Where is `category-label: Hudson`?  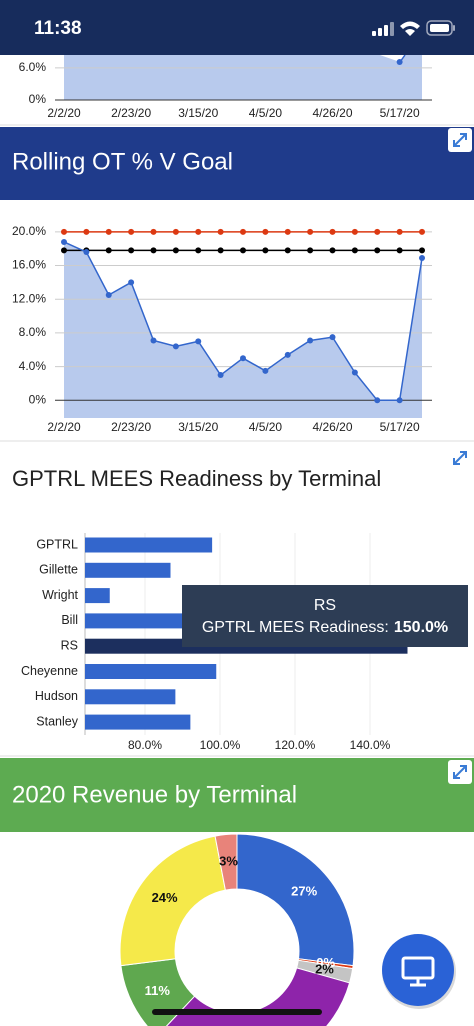
category-label: Hudson is located at coordinates (56, 696).